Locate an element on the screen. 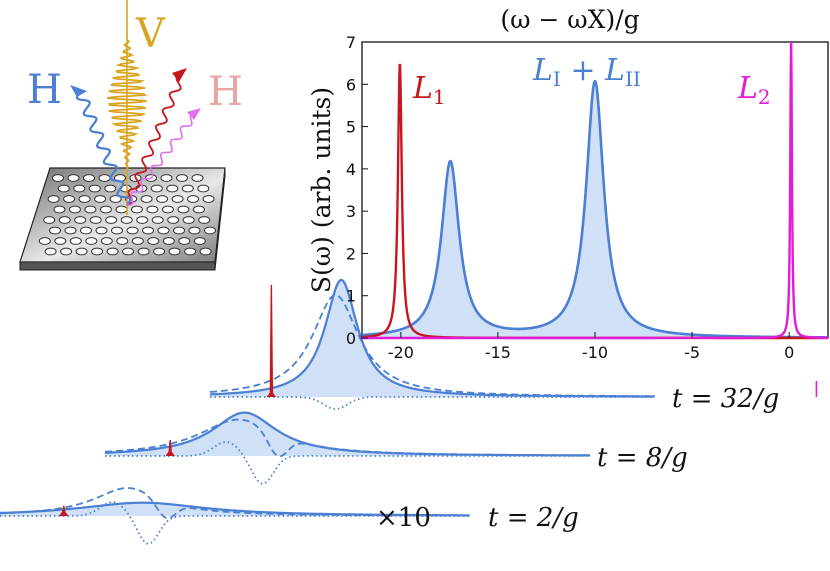 The image size is (830, 571). x-tick-label: -10 is located at coordinates (595, 352).